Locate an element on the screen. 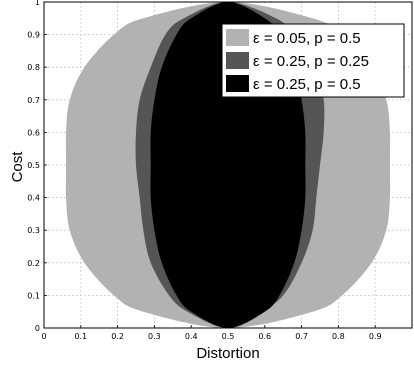 The height and width of the screenshot is (369, 414). x-tick-label: 0.2 is located at coordinates (117, 336).